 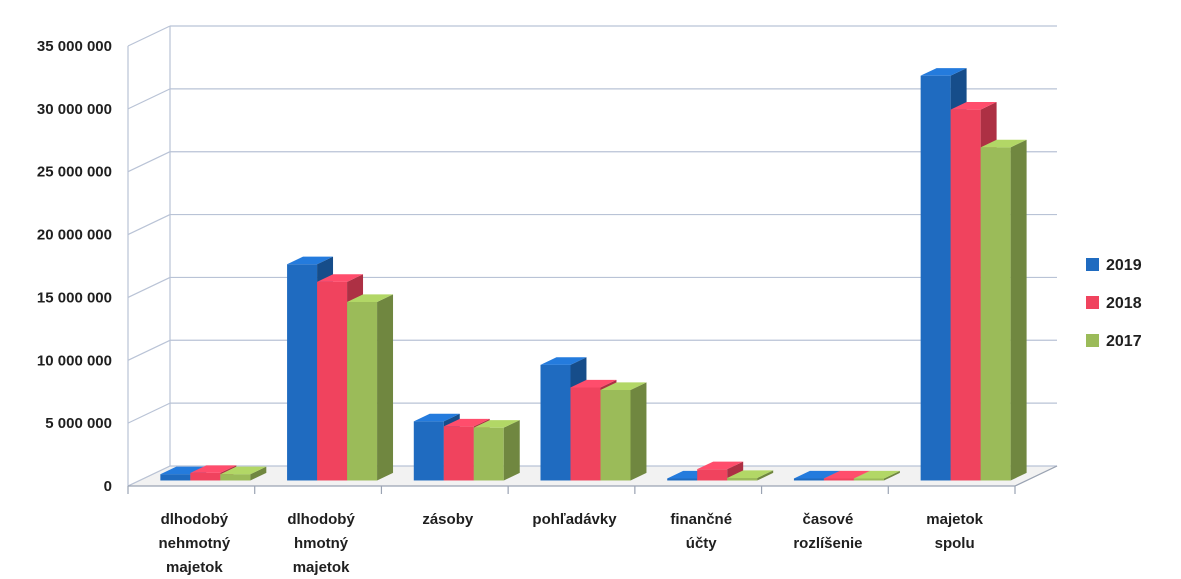 I want to click on legend-label-2019: 2019, so click(x=1124, y=265).